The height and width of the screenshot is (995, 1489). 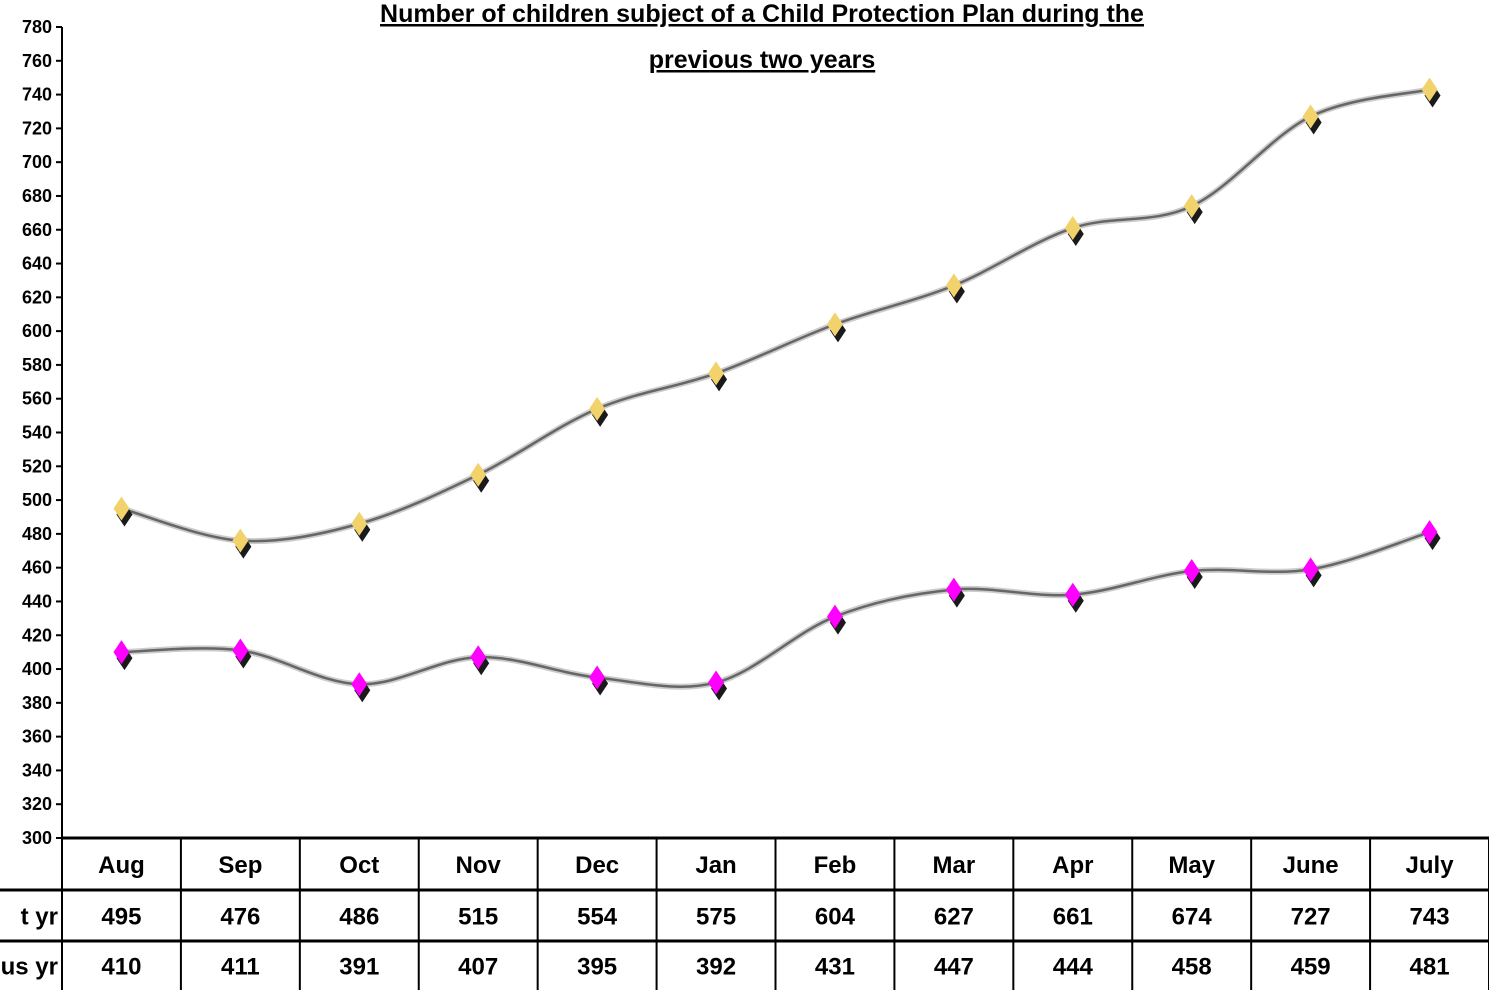 I want to click on table-cell-value: 486, so click(x=359, y=917).